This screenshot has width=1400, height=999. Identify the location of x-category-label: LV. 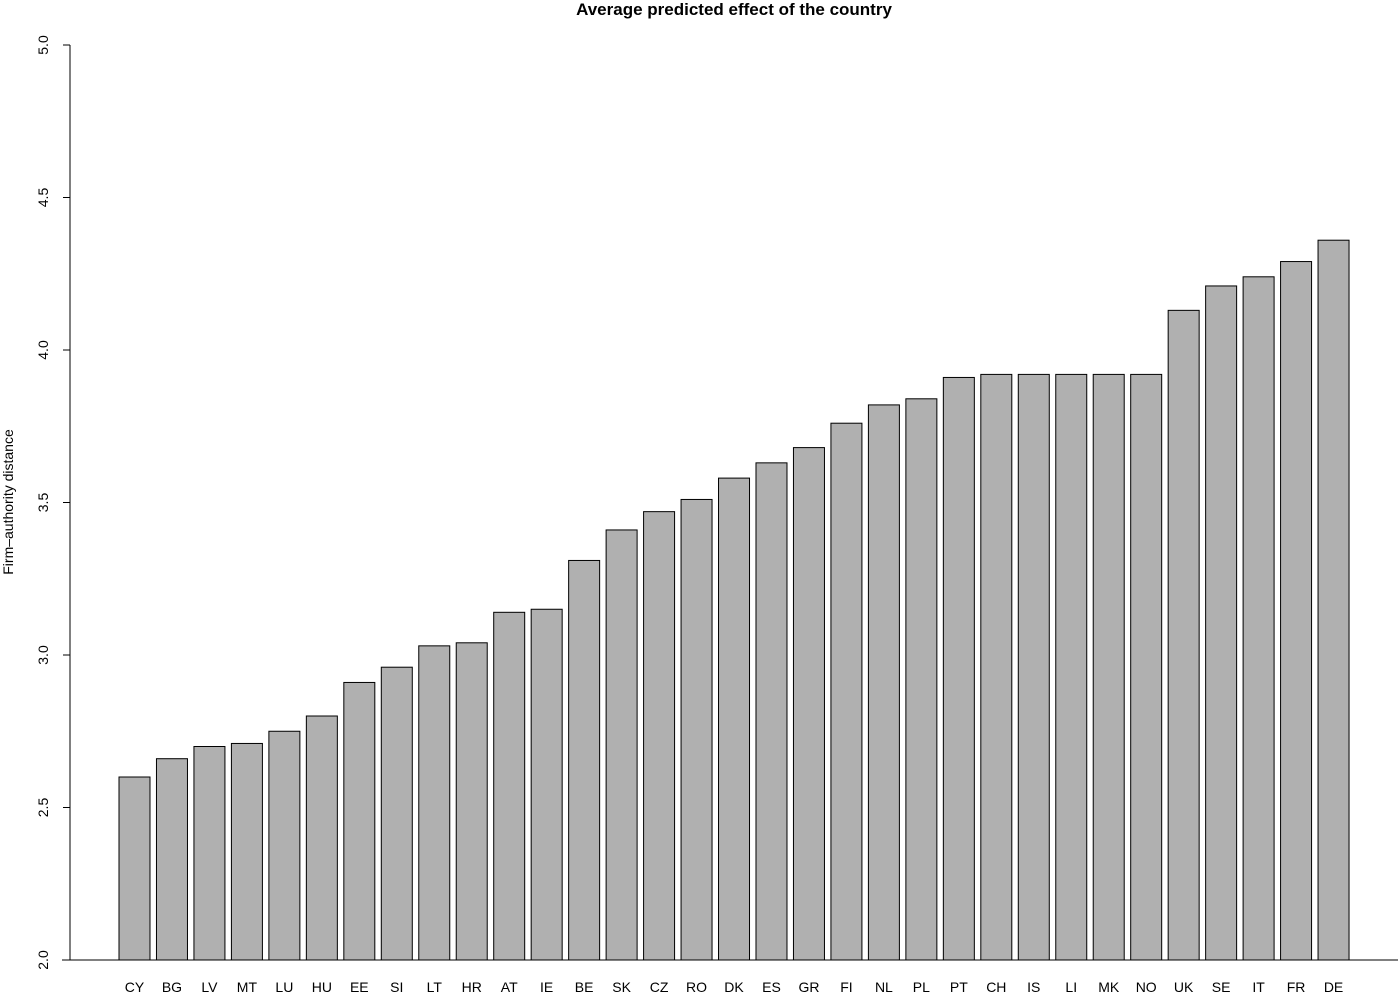
(209, 986).